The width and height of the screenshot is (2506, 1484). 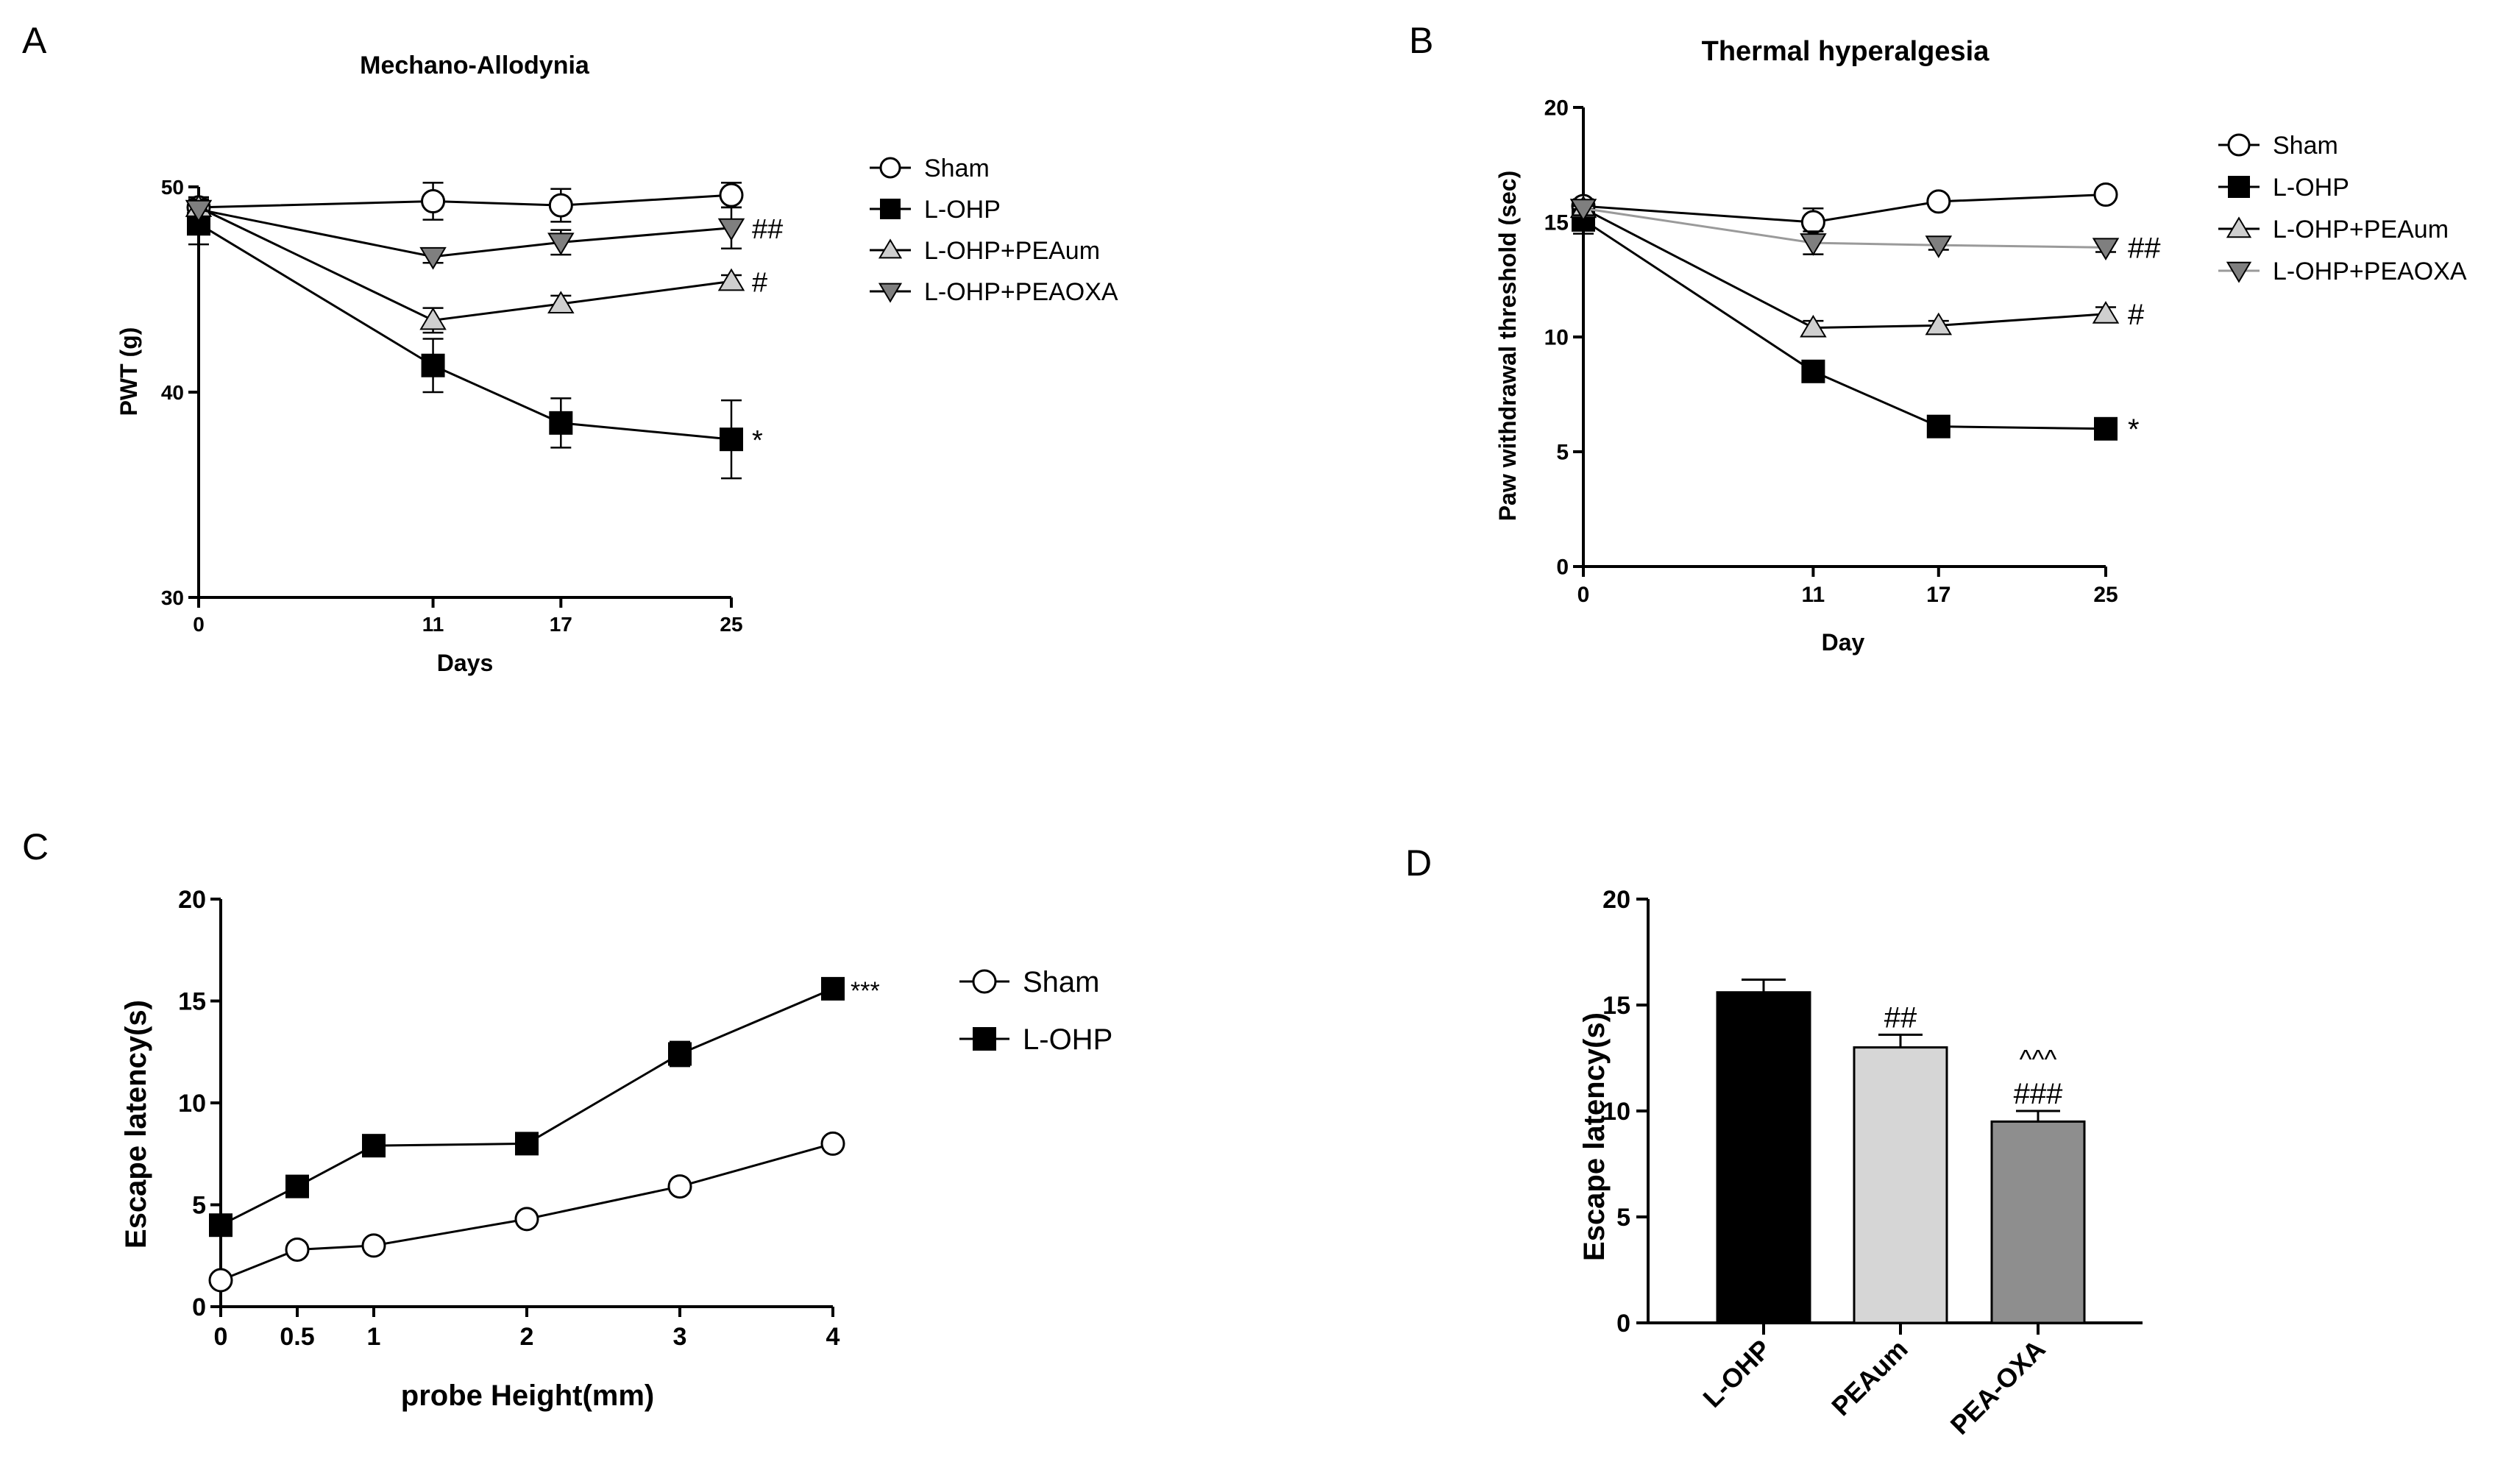 I want to click on panel-b-title: Thermal hyperalgesia, so click(x=1846, y=51).